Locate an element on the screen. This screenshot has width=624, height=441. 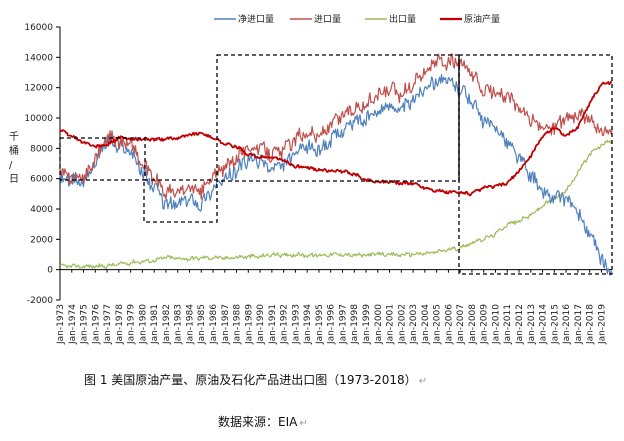
figure-caption: 图 1 美国原油产量、原油及石化产品进出口图（1973-2018） ↵ is located at coordinates (256, 380).